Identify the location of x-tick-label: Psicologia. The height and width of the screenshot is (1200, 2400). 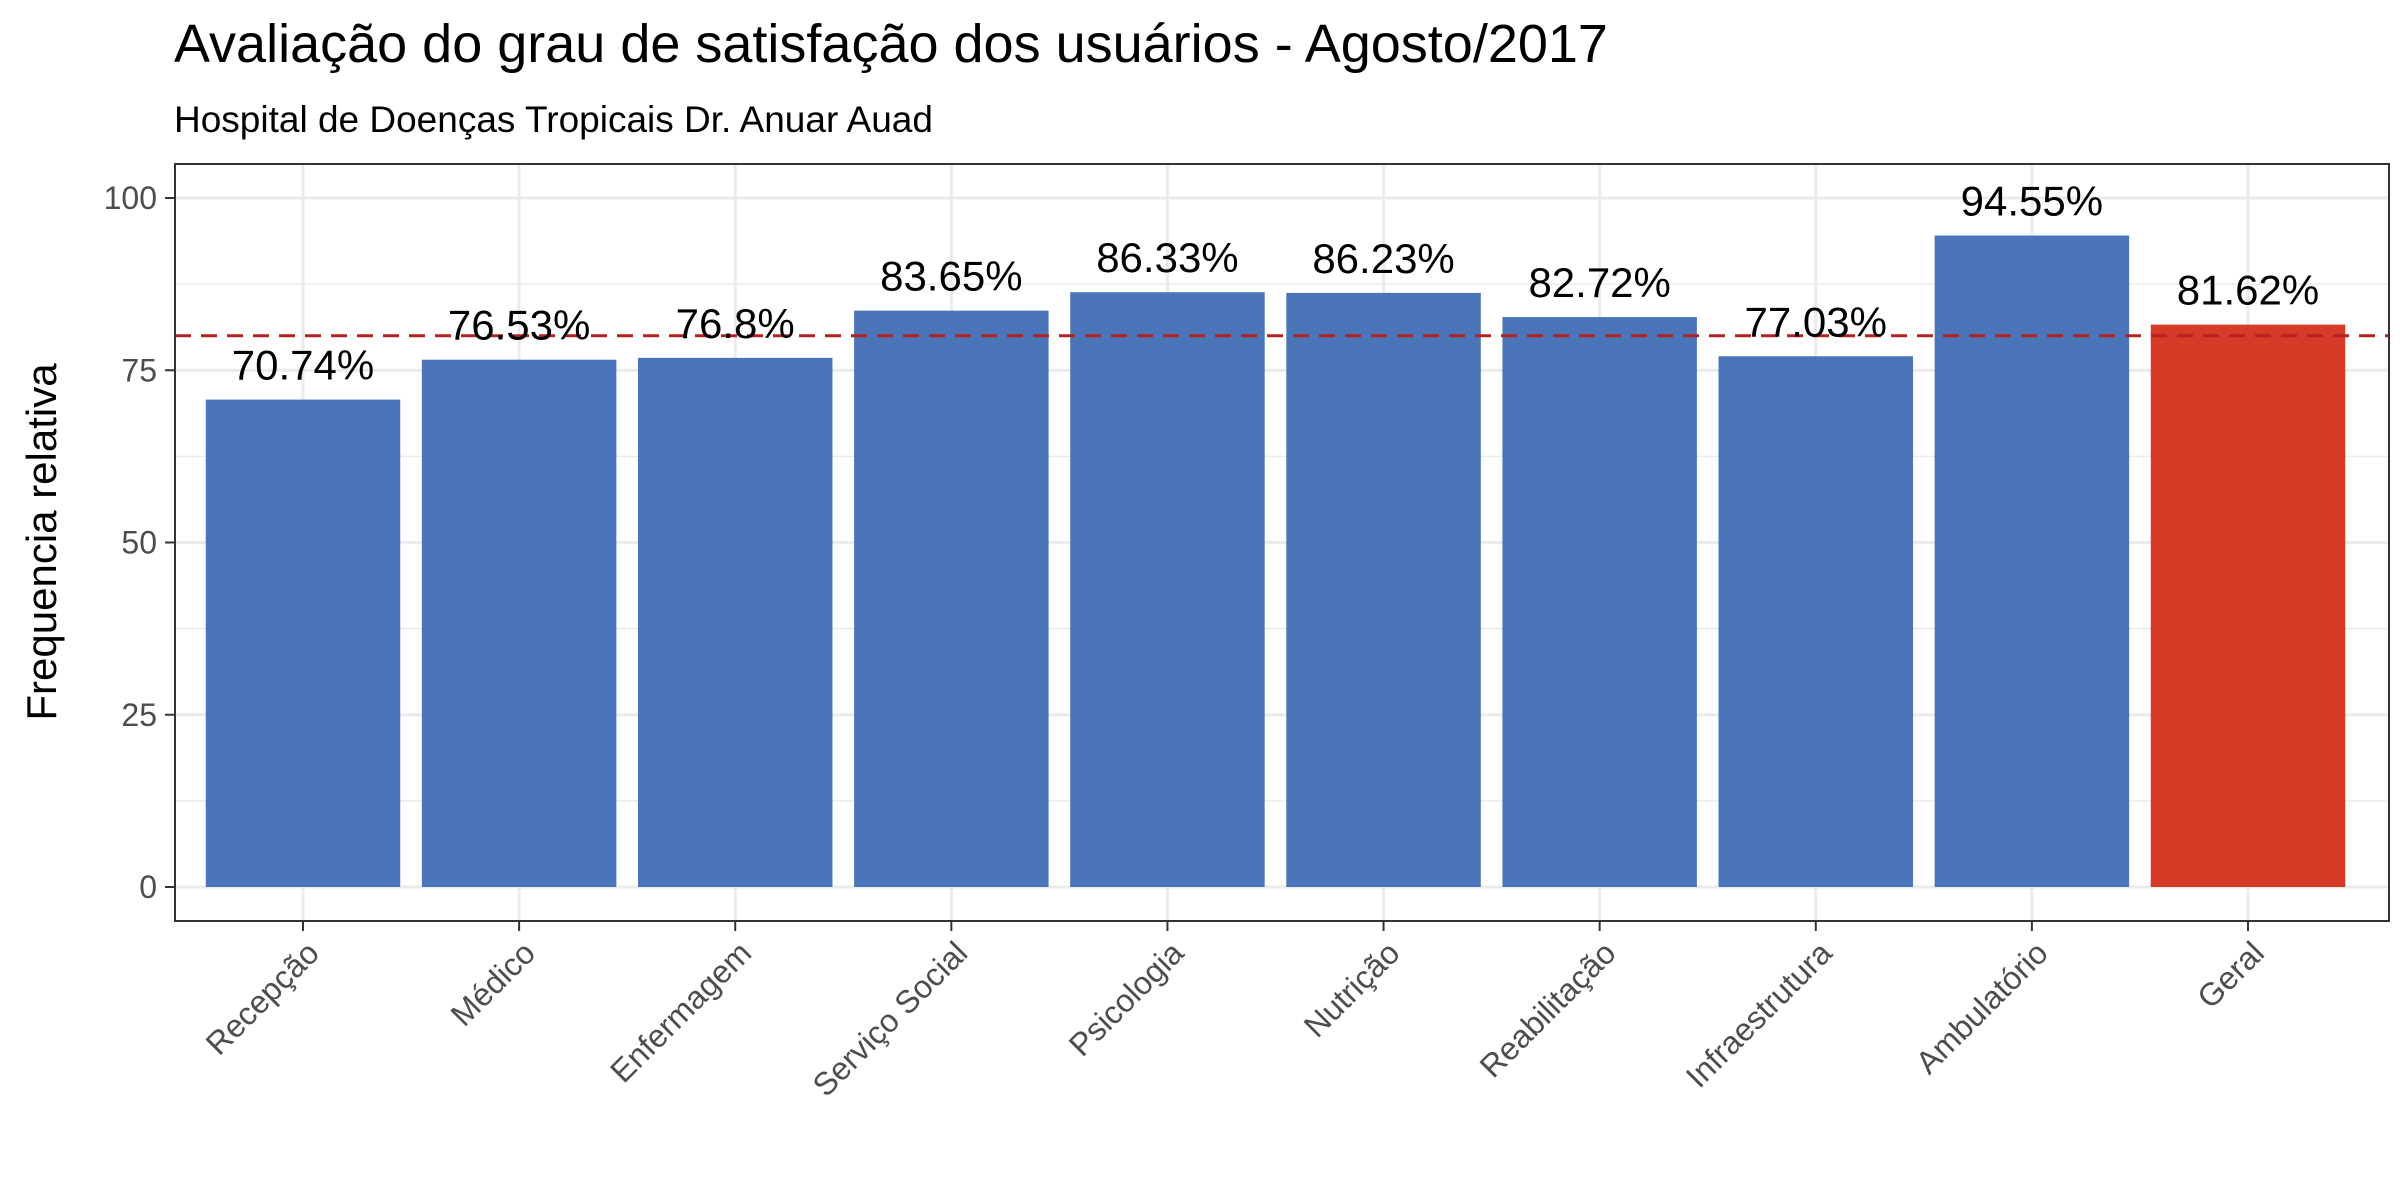
(1126, 998).